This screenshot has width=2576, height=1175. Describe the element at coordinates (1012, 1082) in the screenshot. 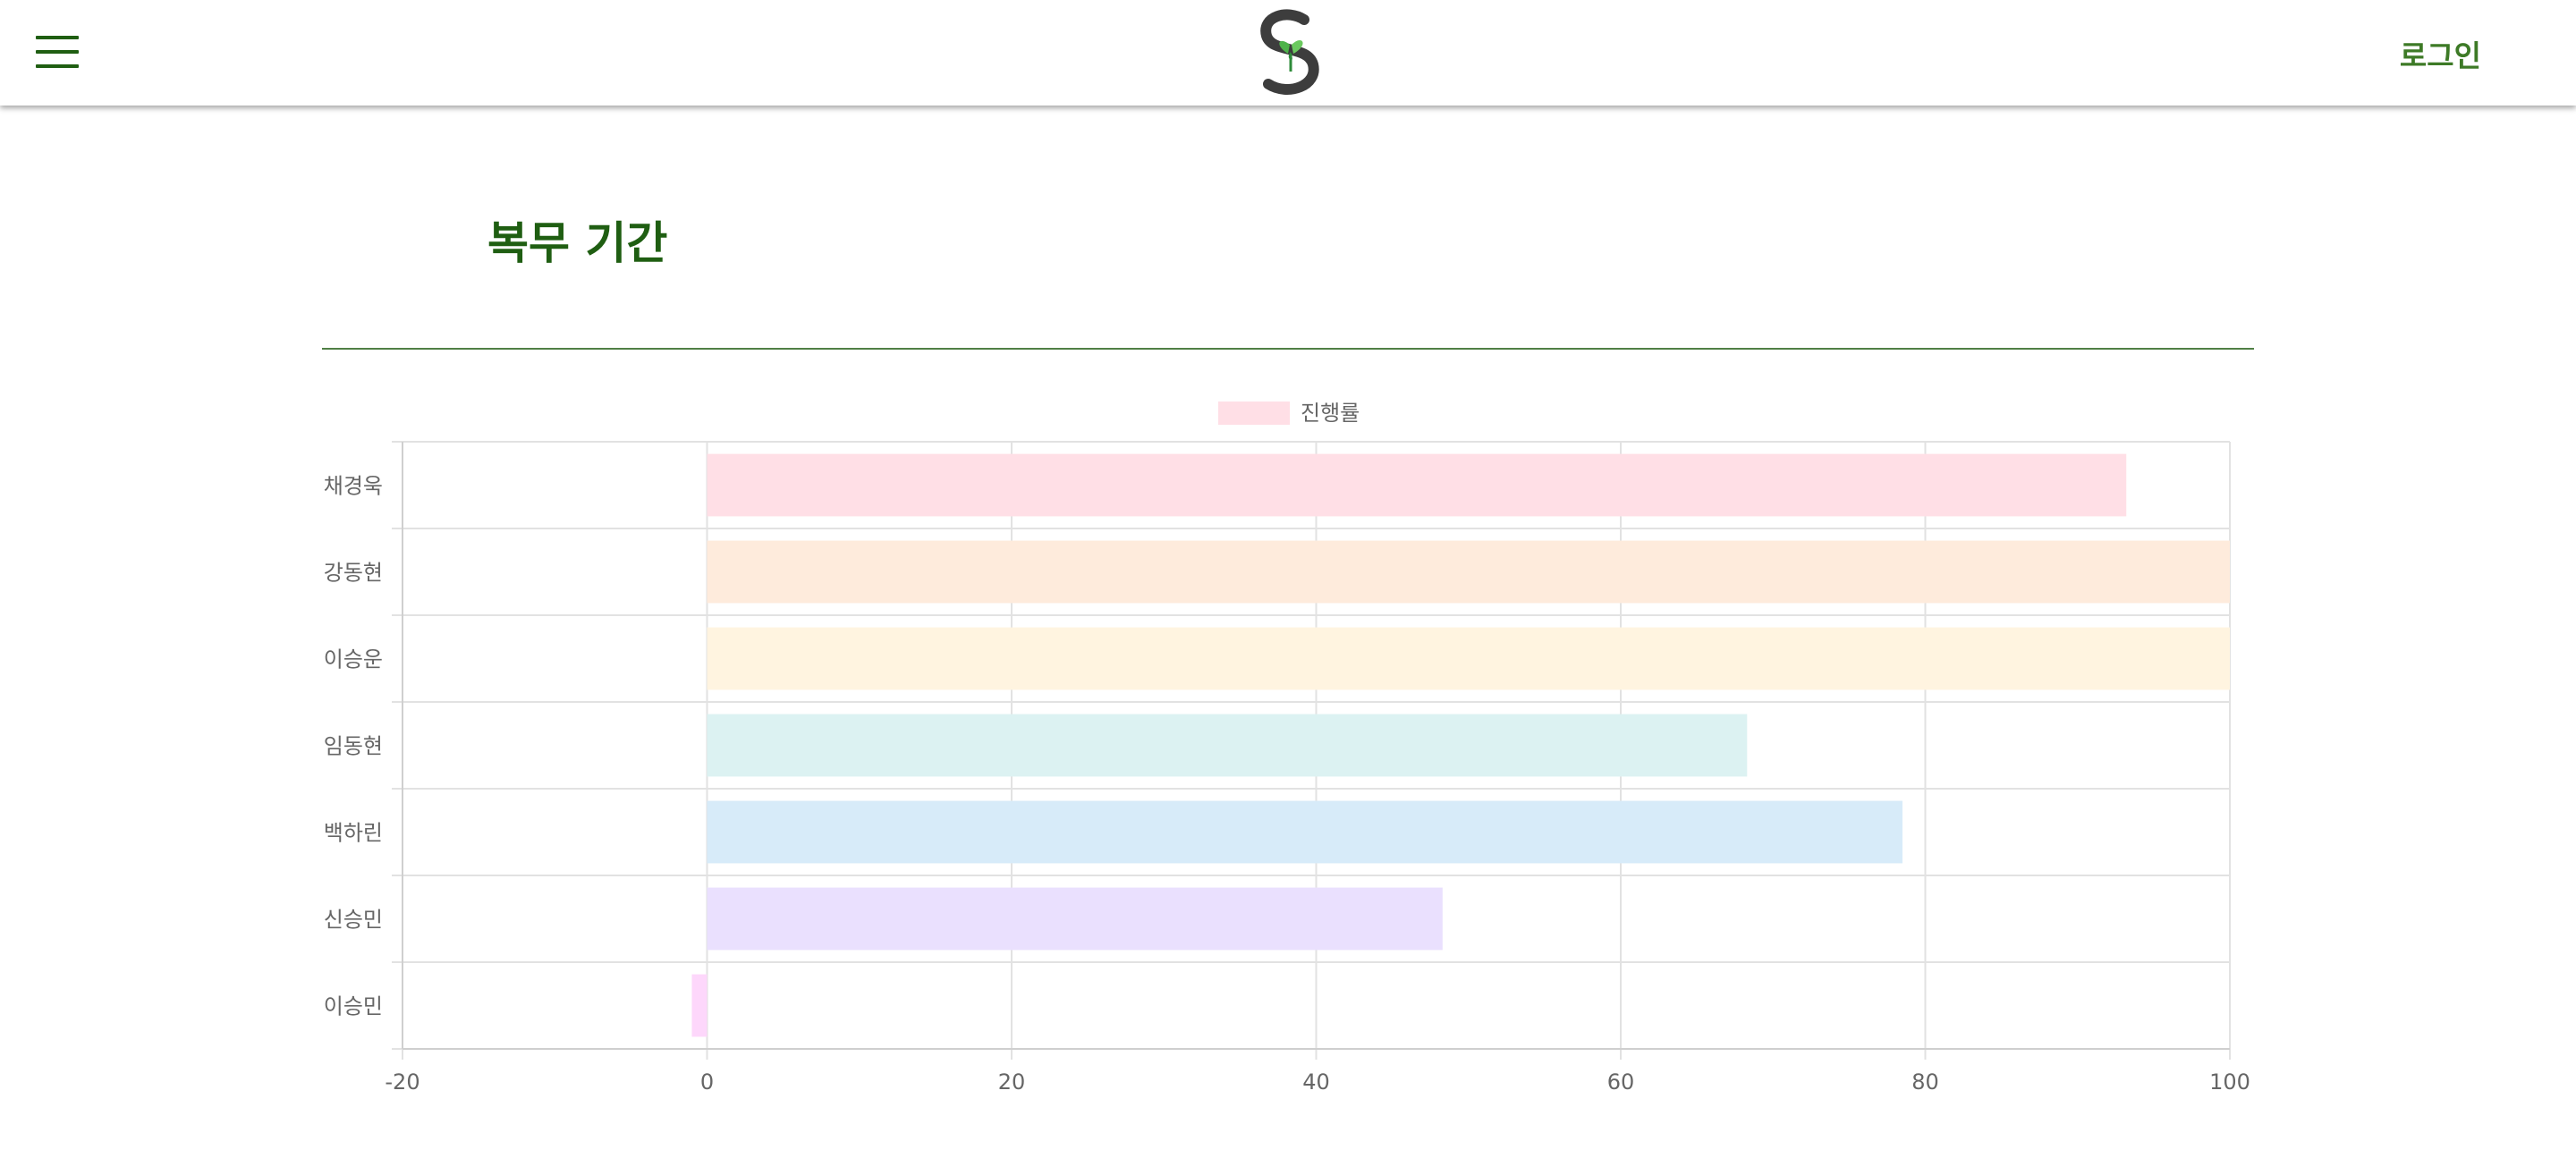

I see `x-tick-label: 20` at that location.